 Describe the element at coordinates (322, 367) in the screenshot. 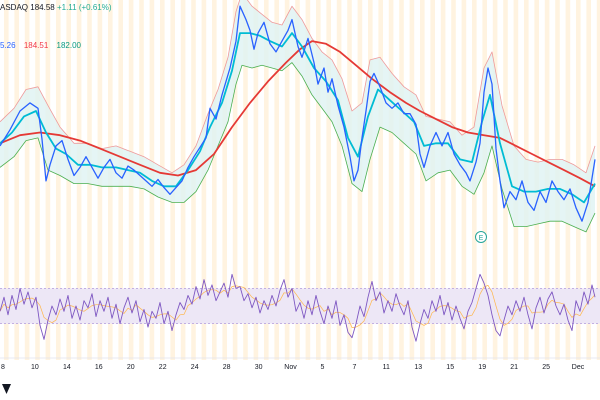

I see `x-tick-label: 5` at that location.